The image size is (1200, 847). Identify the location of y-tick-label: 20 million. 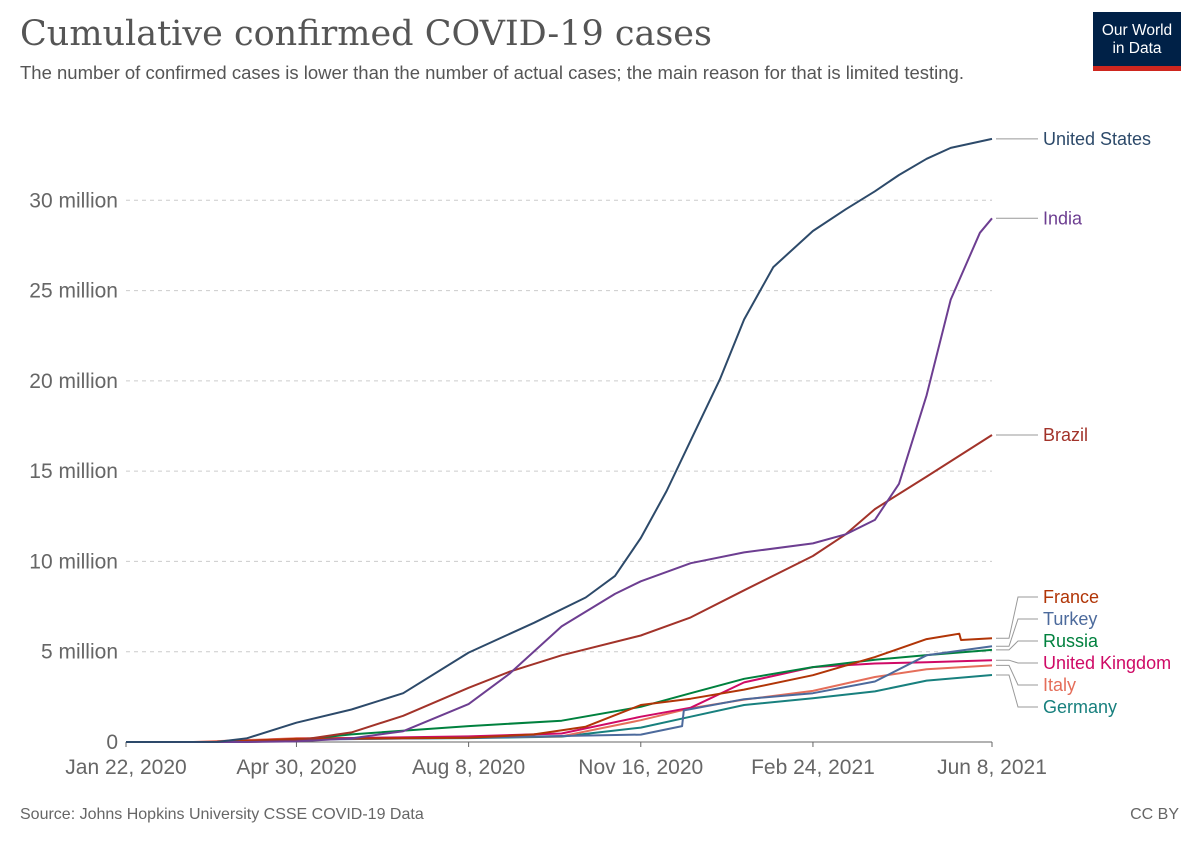
(73, 381).